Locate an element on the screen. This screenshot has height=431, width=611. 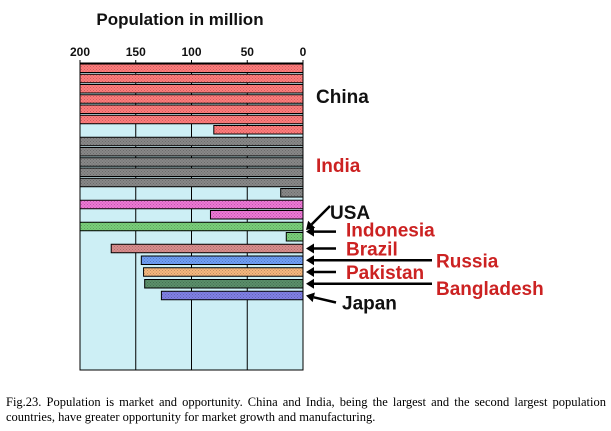
country-label-india: India is located at coordinates (338, 166).